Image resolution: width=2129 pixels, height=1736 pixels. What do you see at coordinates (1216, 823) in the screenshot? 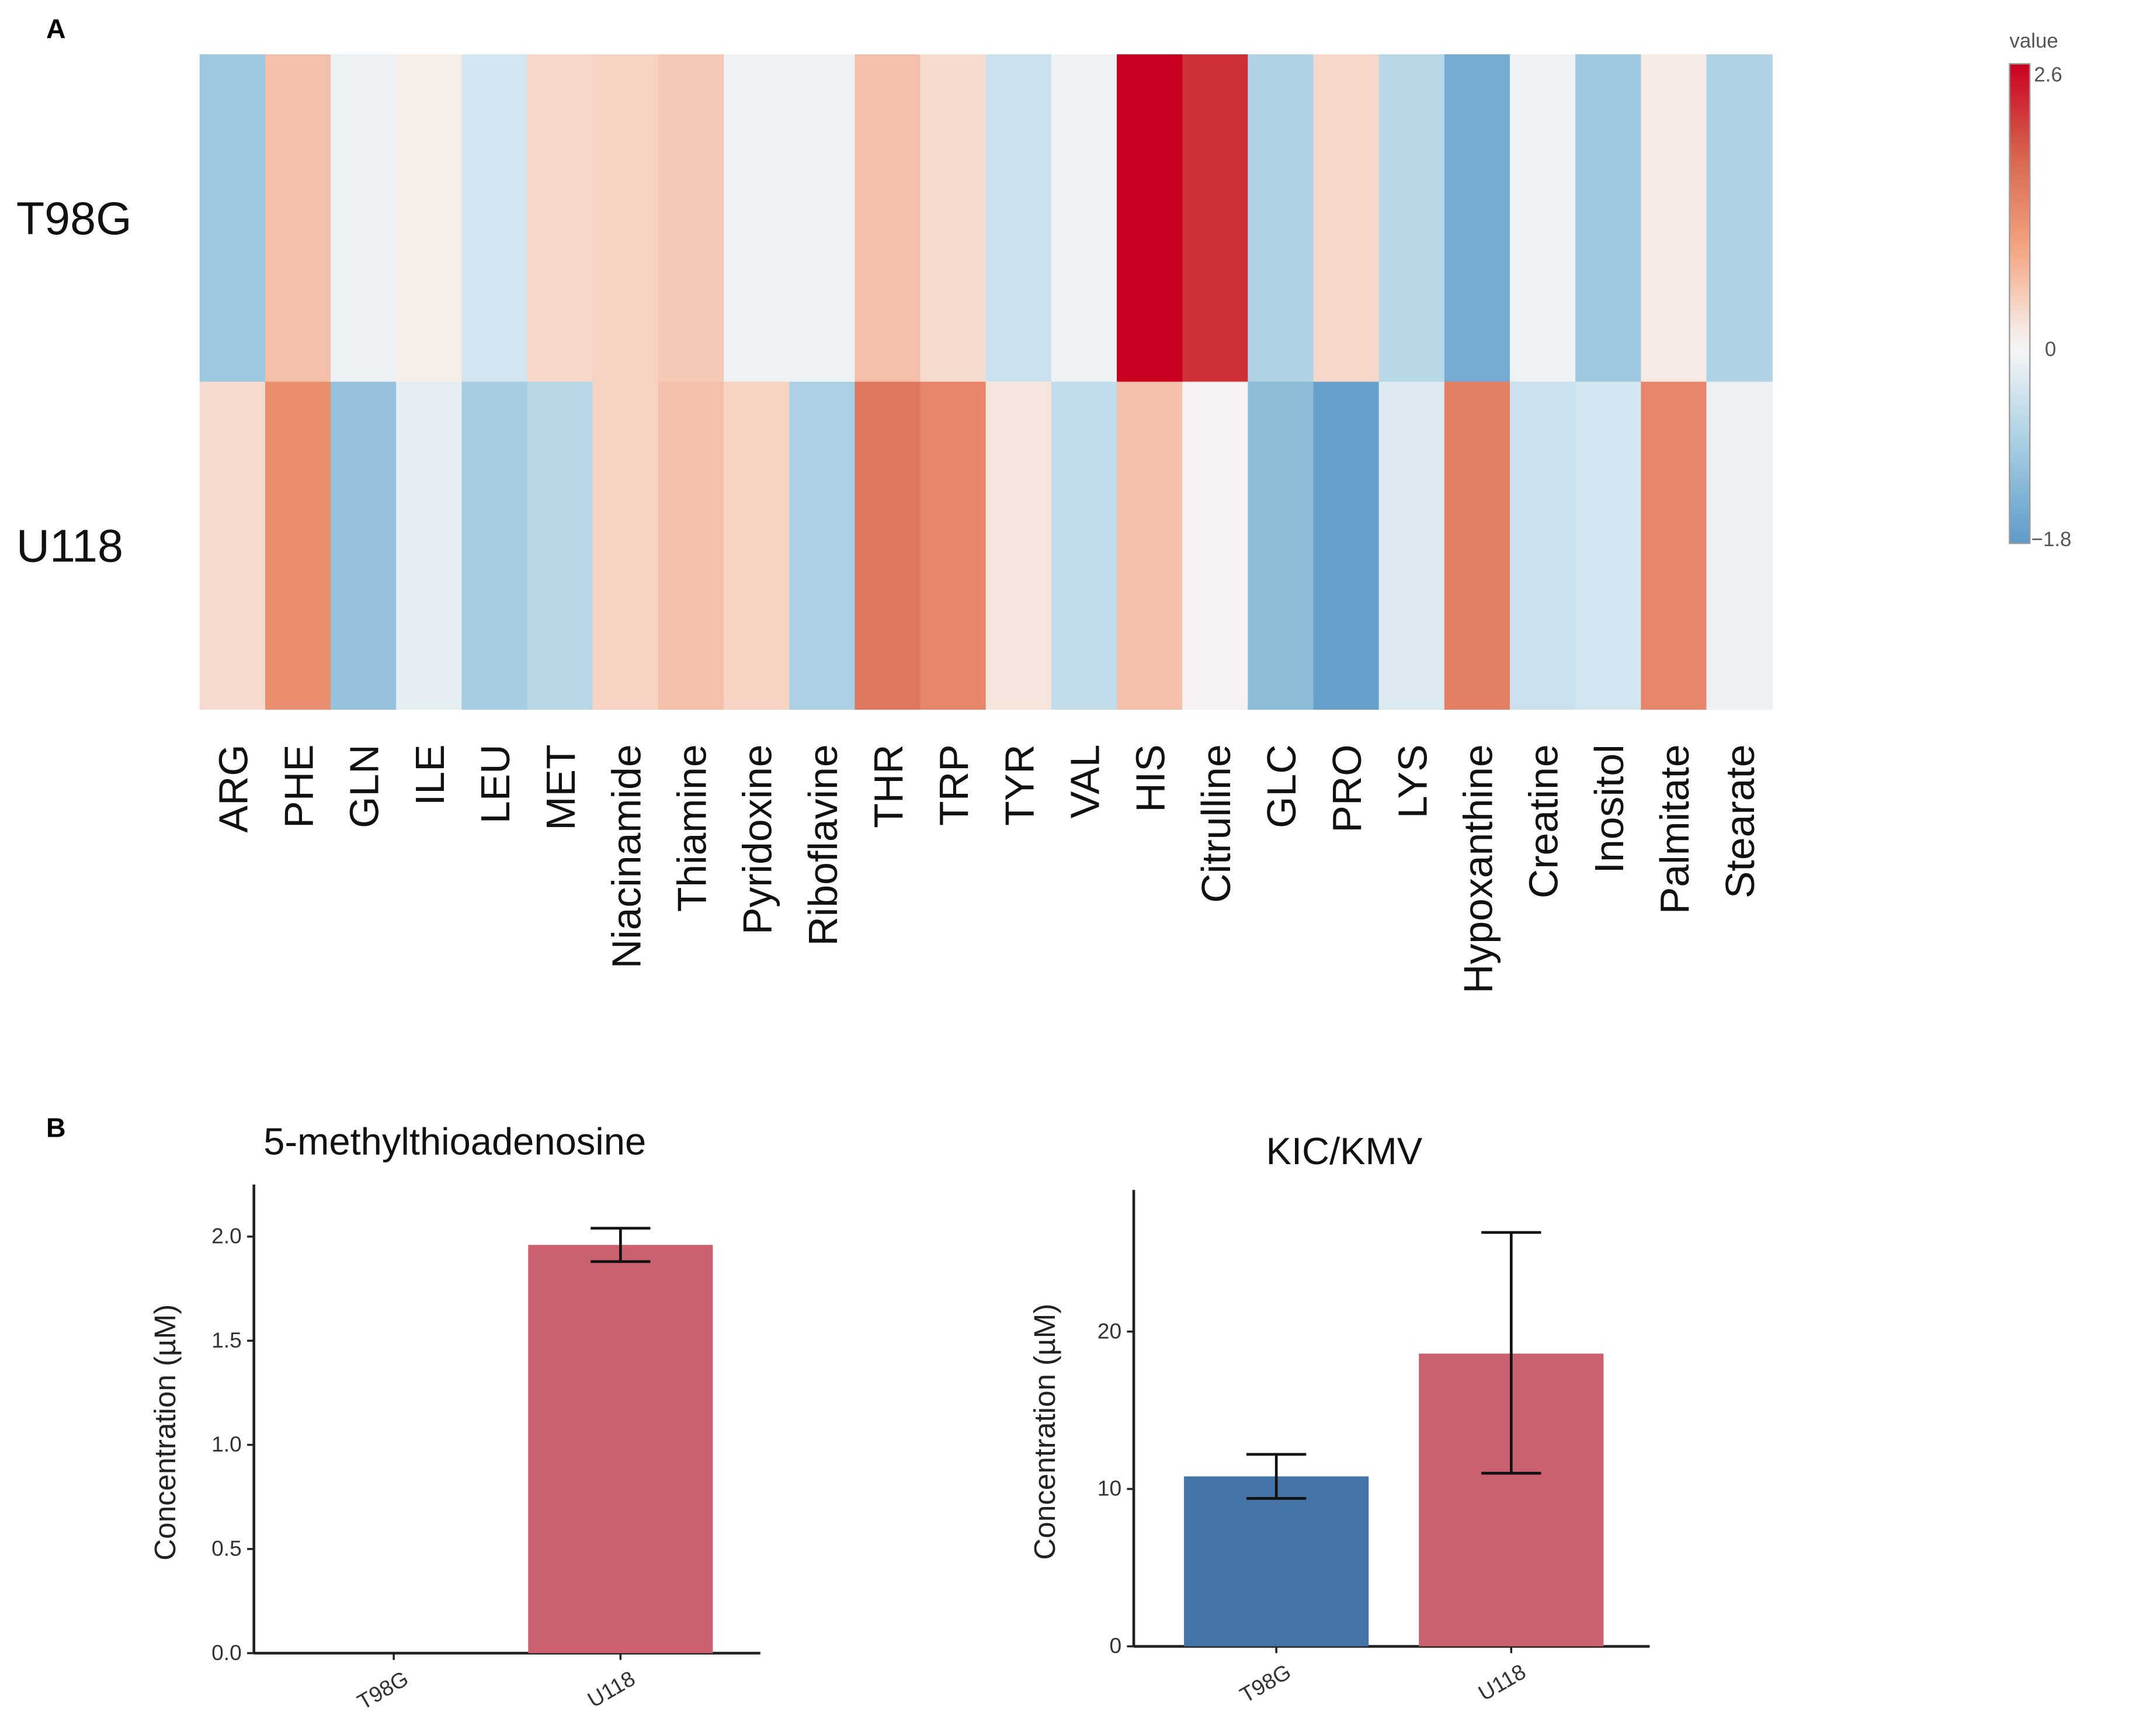
I see `column-label: Citrulline` at bounding box center [1216, 823].